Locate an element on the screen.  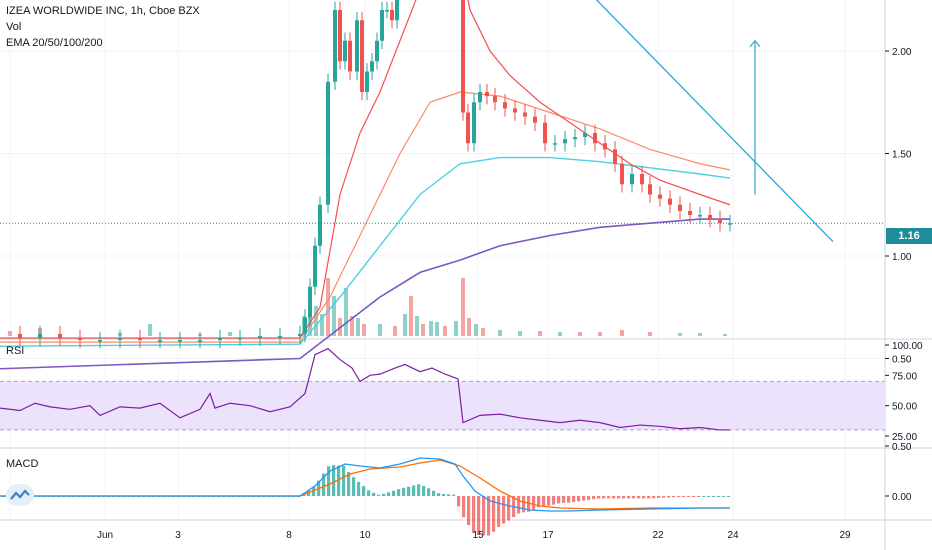
time-tick-label: 22 is located at coordinates (658, 535).